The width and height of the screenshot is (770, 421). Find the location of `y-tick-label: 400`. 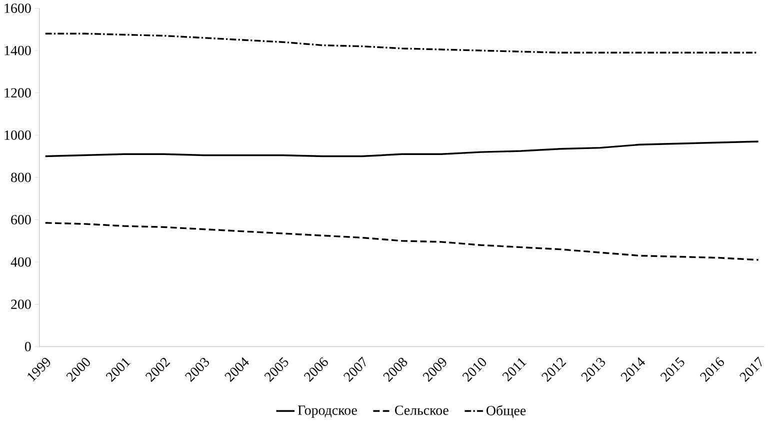

y-tick-label: 400 is located at coordinates (20, 262).